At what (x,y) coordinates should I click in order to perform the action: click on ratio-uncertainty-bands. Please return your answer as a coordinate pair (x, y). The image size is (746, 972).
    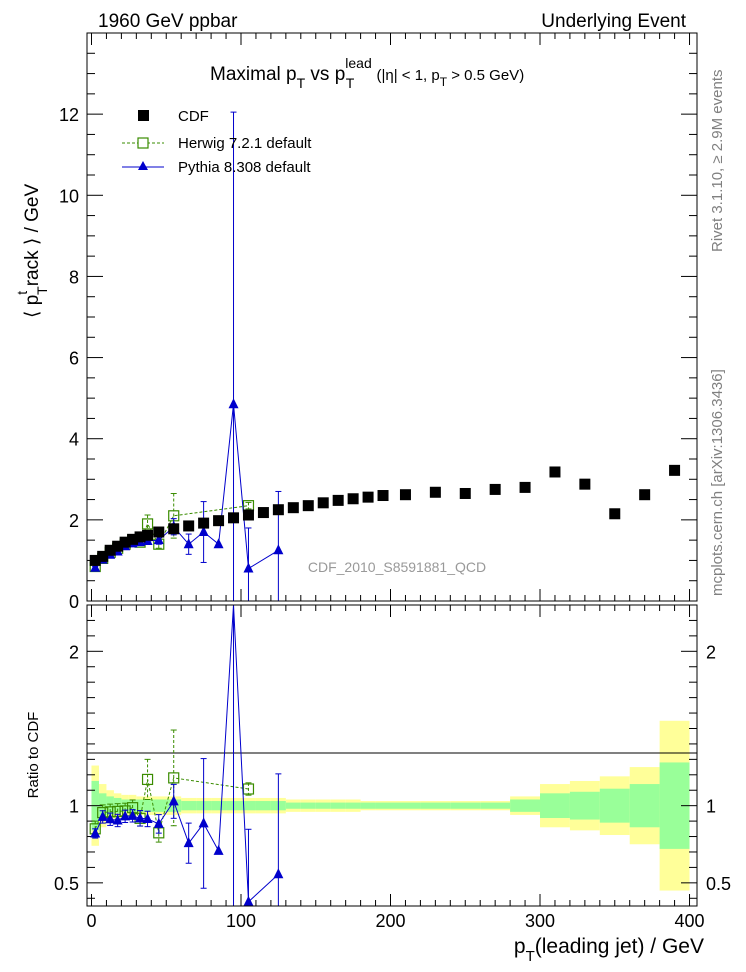
    Looking at the image, I should click on (390, 805).